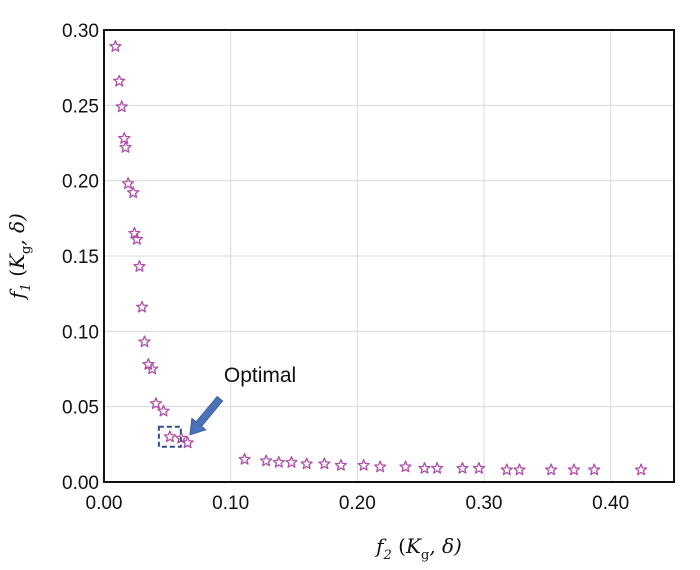 The image size is (700, 570). What do you see at coordinates (226, 406) in the screenshot?
I see `annotation: Optimal` at bounding box center [226, 406].